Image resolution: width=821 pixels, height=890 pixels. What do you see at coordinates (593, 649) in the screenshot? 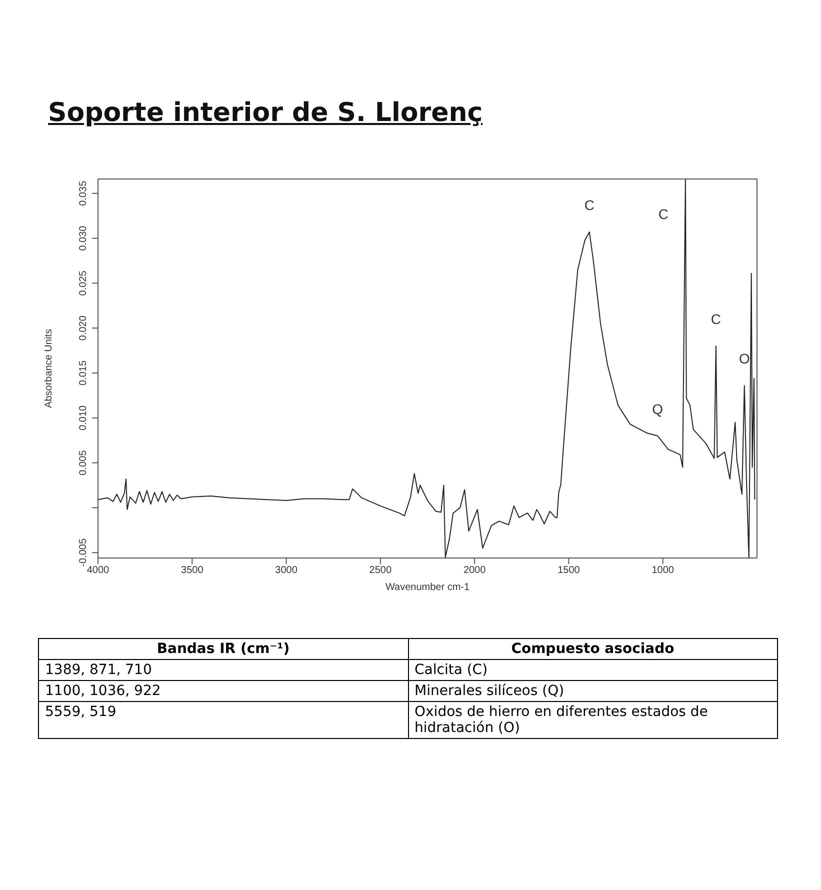
I see `text: Compuesto asociado` at bounding box center [593, 649].